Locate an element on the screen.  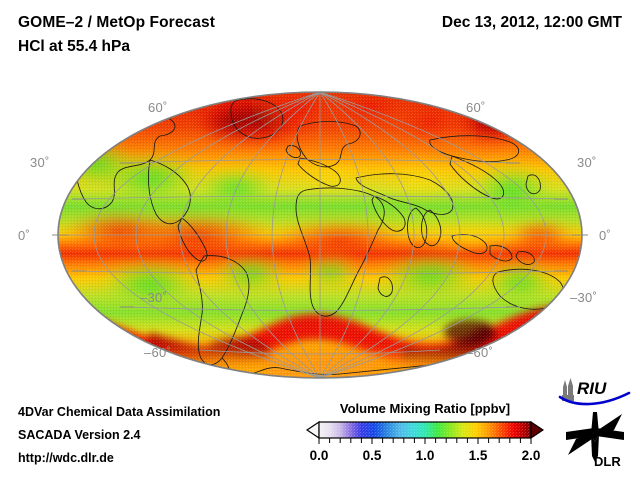
riu-wave-icon is located at coordinates (594, 398).